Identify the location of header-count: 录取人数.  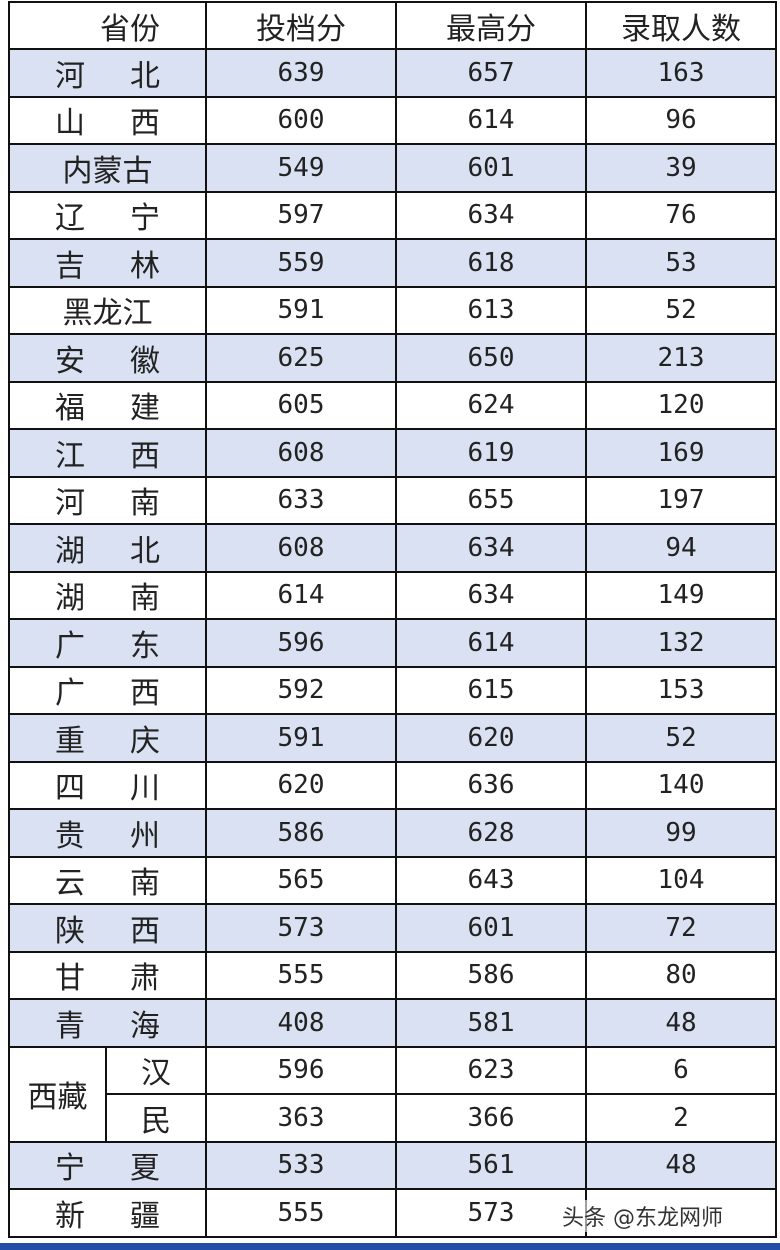
(681, 25).